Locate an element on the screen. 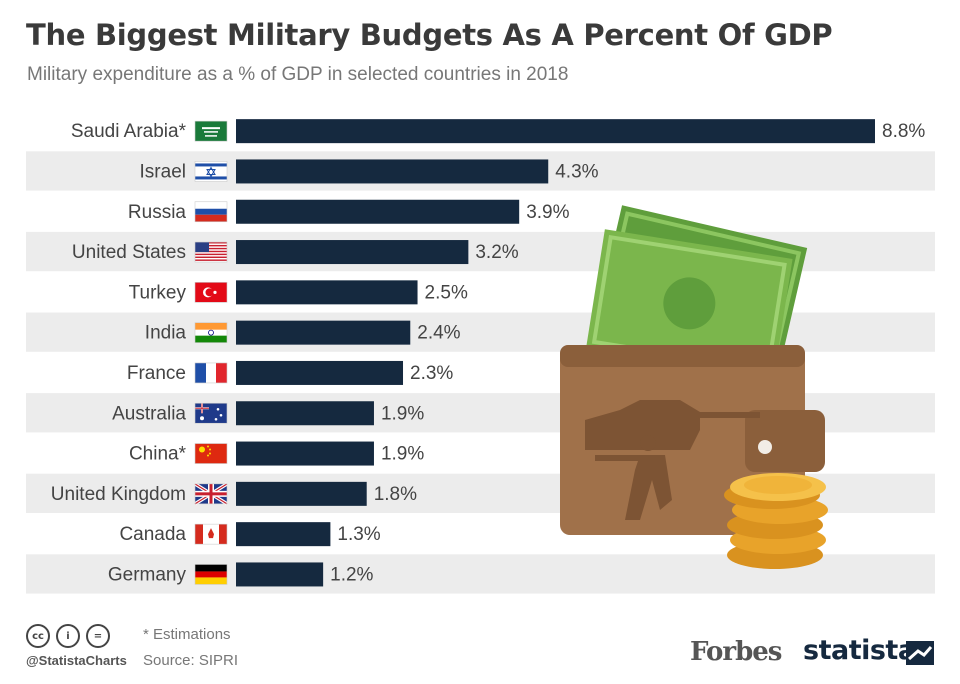  value-label: 3.2% is located at coordinates (496, 252).